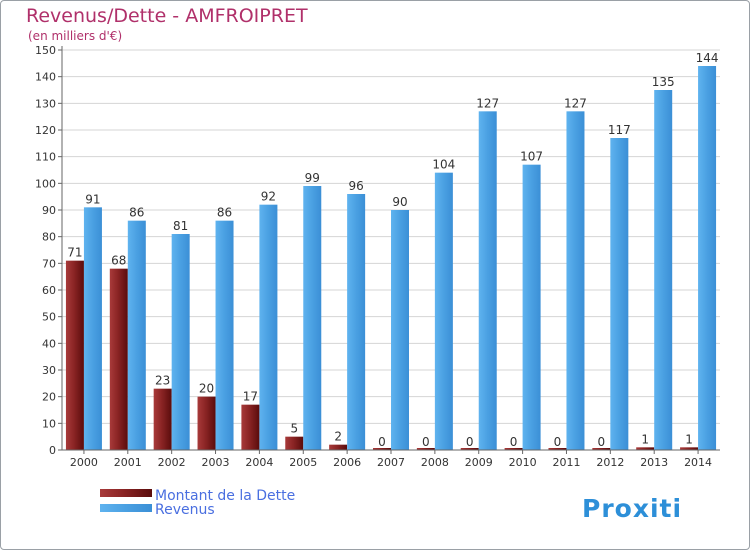 The width and height of the screenshot is (750, 550). I want to click on bar-revenue-2012, so click(619, 294).